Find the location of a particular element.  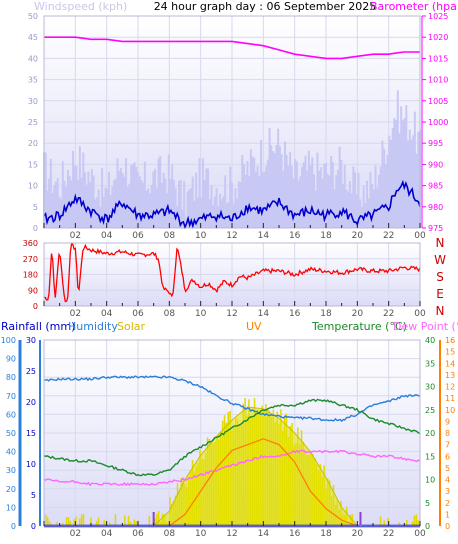

legend-solar: Solar is located at coordinates (131, 326).